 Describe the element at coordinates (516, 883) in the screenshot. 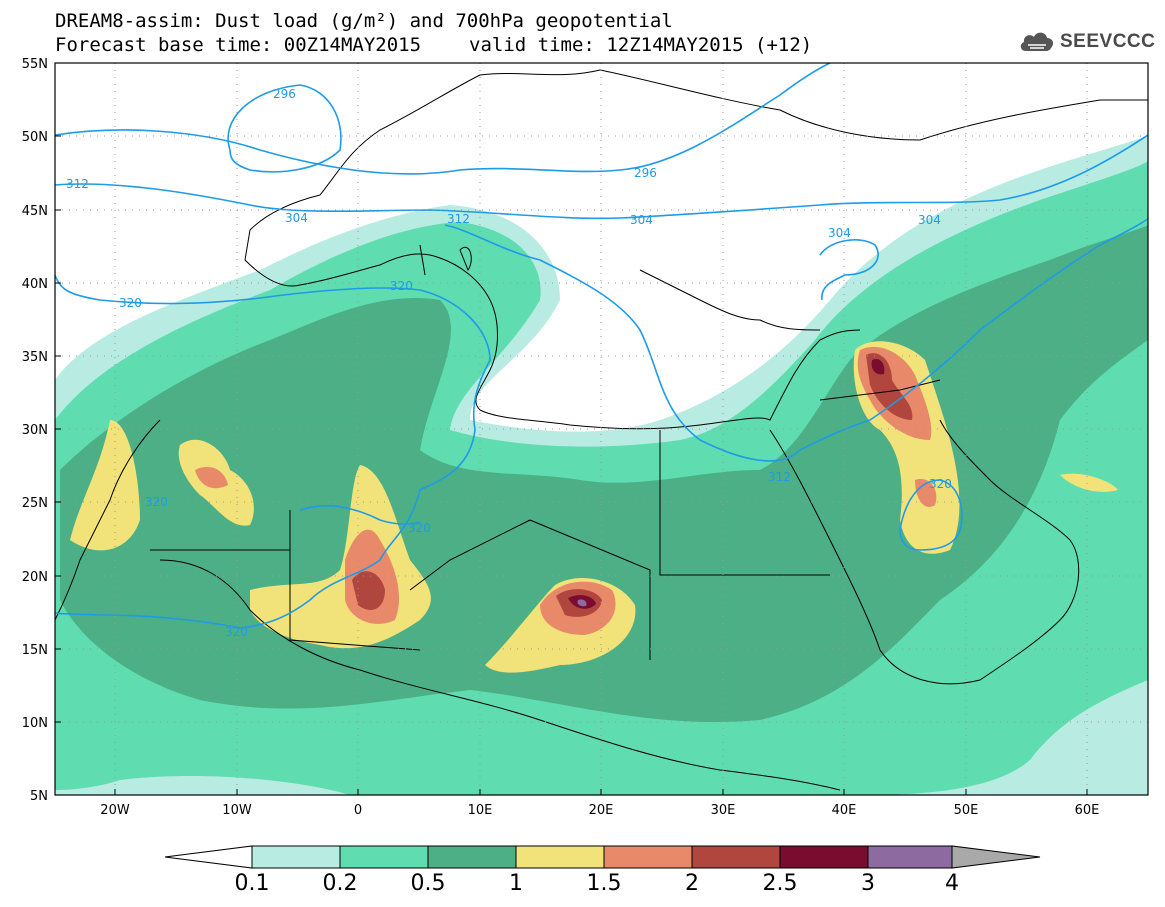

I see `colorbar-label: 1` at that location.